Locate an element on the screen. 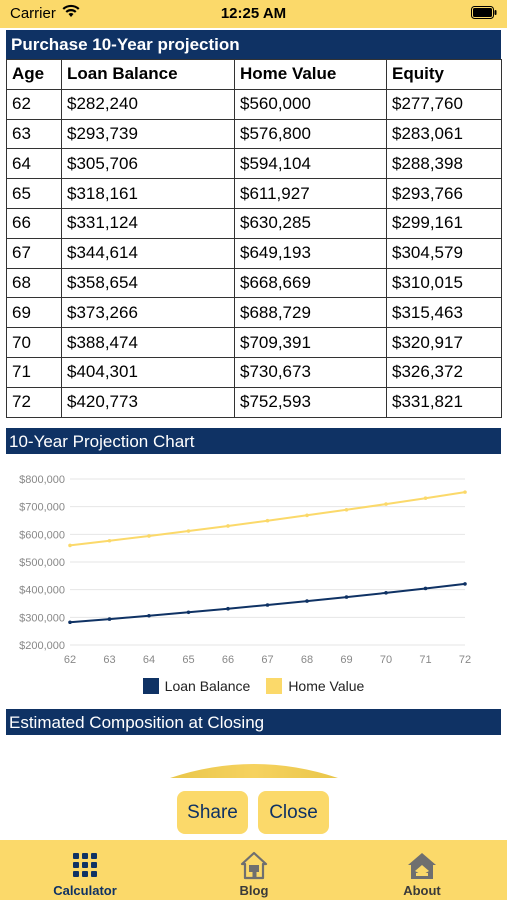 The width and height of the screenshot is (507, 900). equity-cell: $277,760 is located at coordinates (444, 104).